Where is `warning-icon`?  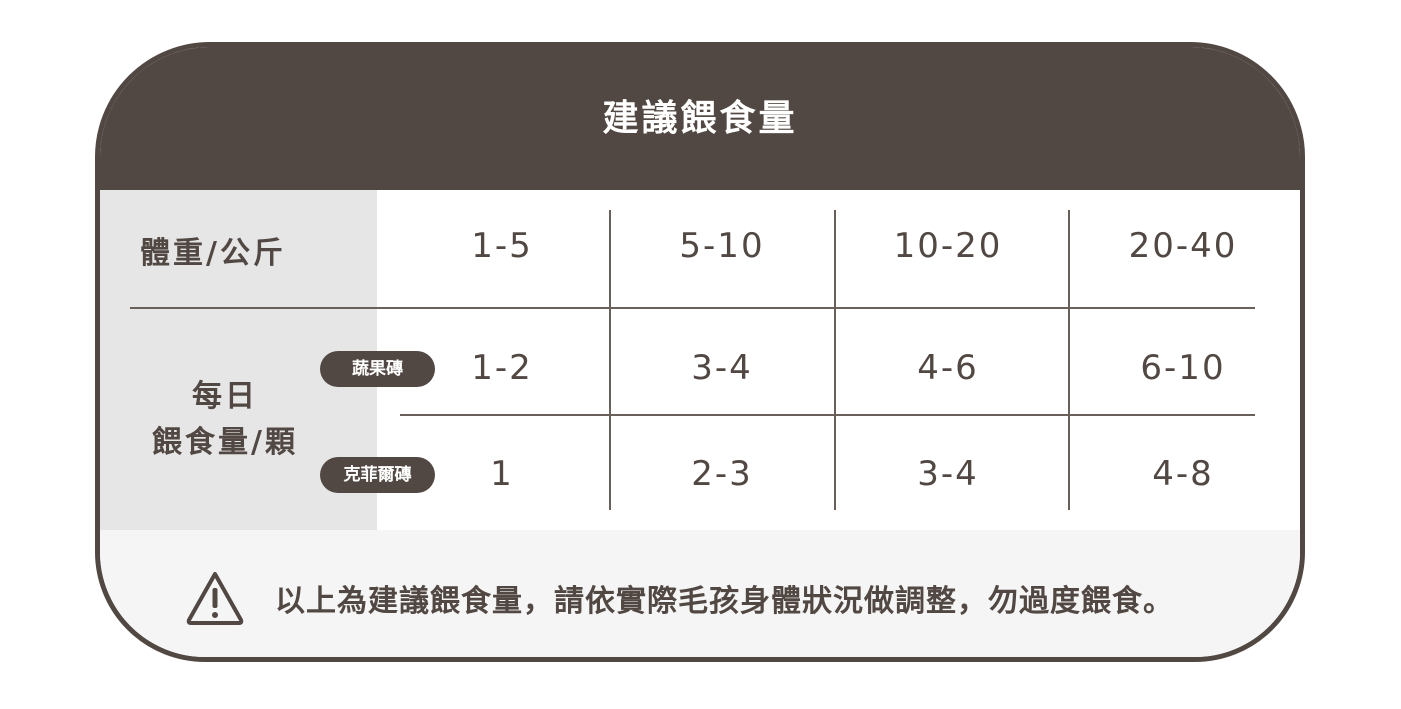
warning-icon is located at coordinates (215, 598).